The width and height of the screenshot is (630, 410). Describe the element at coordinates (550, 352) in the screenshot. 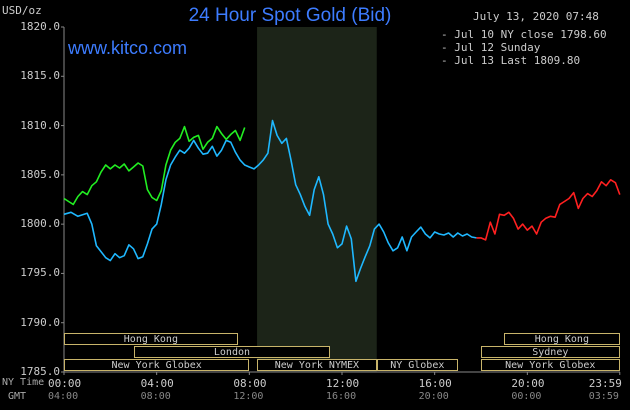

I see `session-bar: Sydney` at that location.